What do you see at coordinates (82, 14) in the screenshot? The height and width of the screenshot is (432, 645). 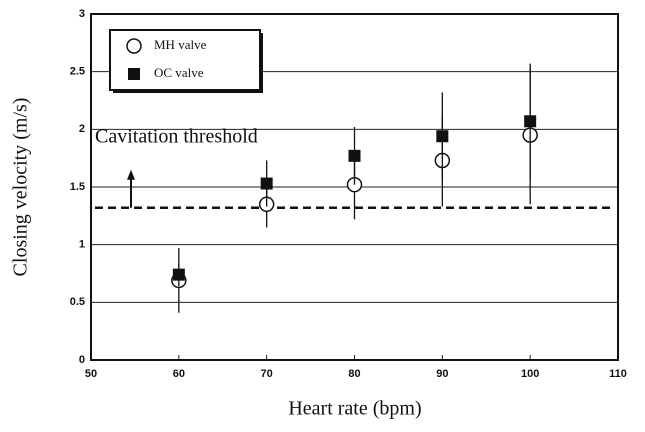 I see `y-tick-label: 3` at bounding box center [82, 14].